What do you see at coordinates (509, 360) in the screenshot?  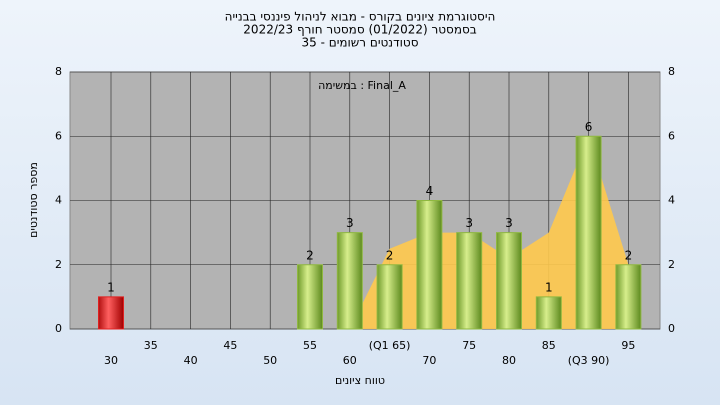 I see `x-tick-label: 80` at bounding box center [509, 360].